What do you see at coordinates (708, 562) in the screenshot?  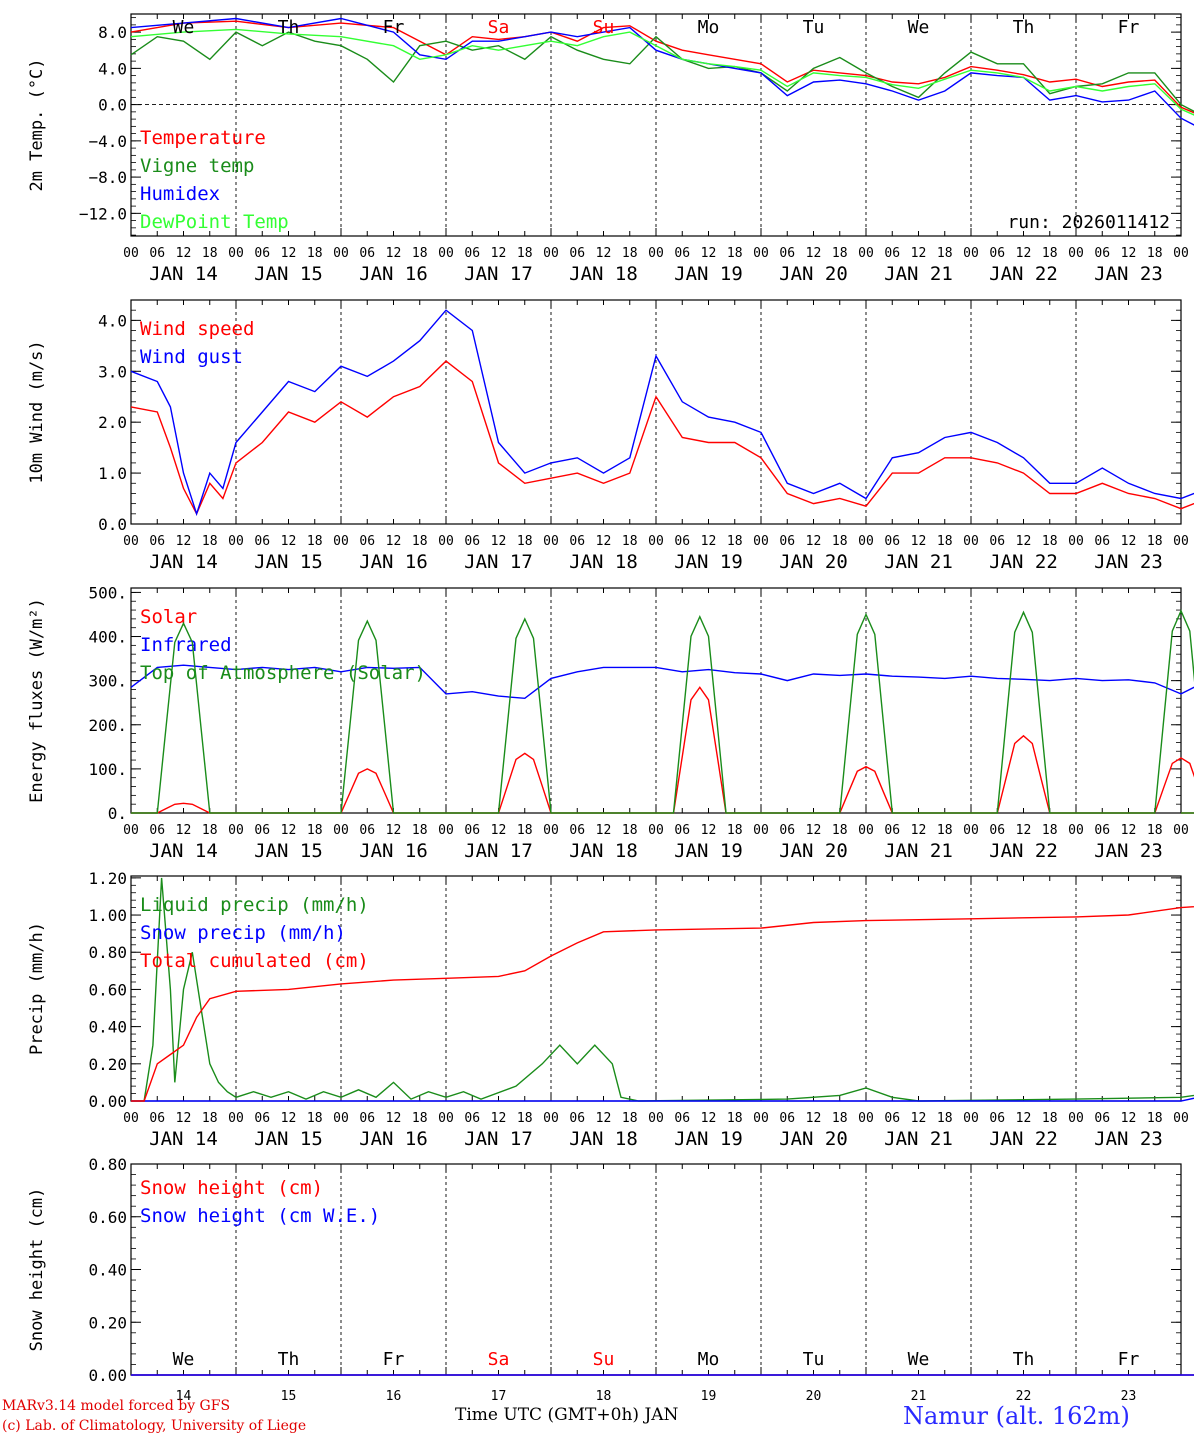 I see `date-label: JAN 19` at bounding box center [708, 562].